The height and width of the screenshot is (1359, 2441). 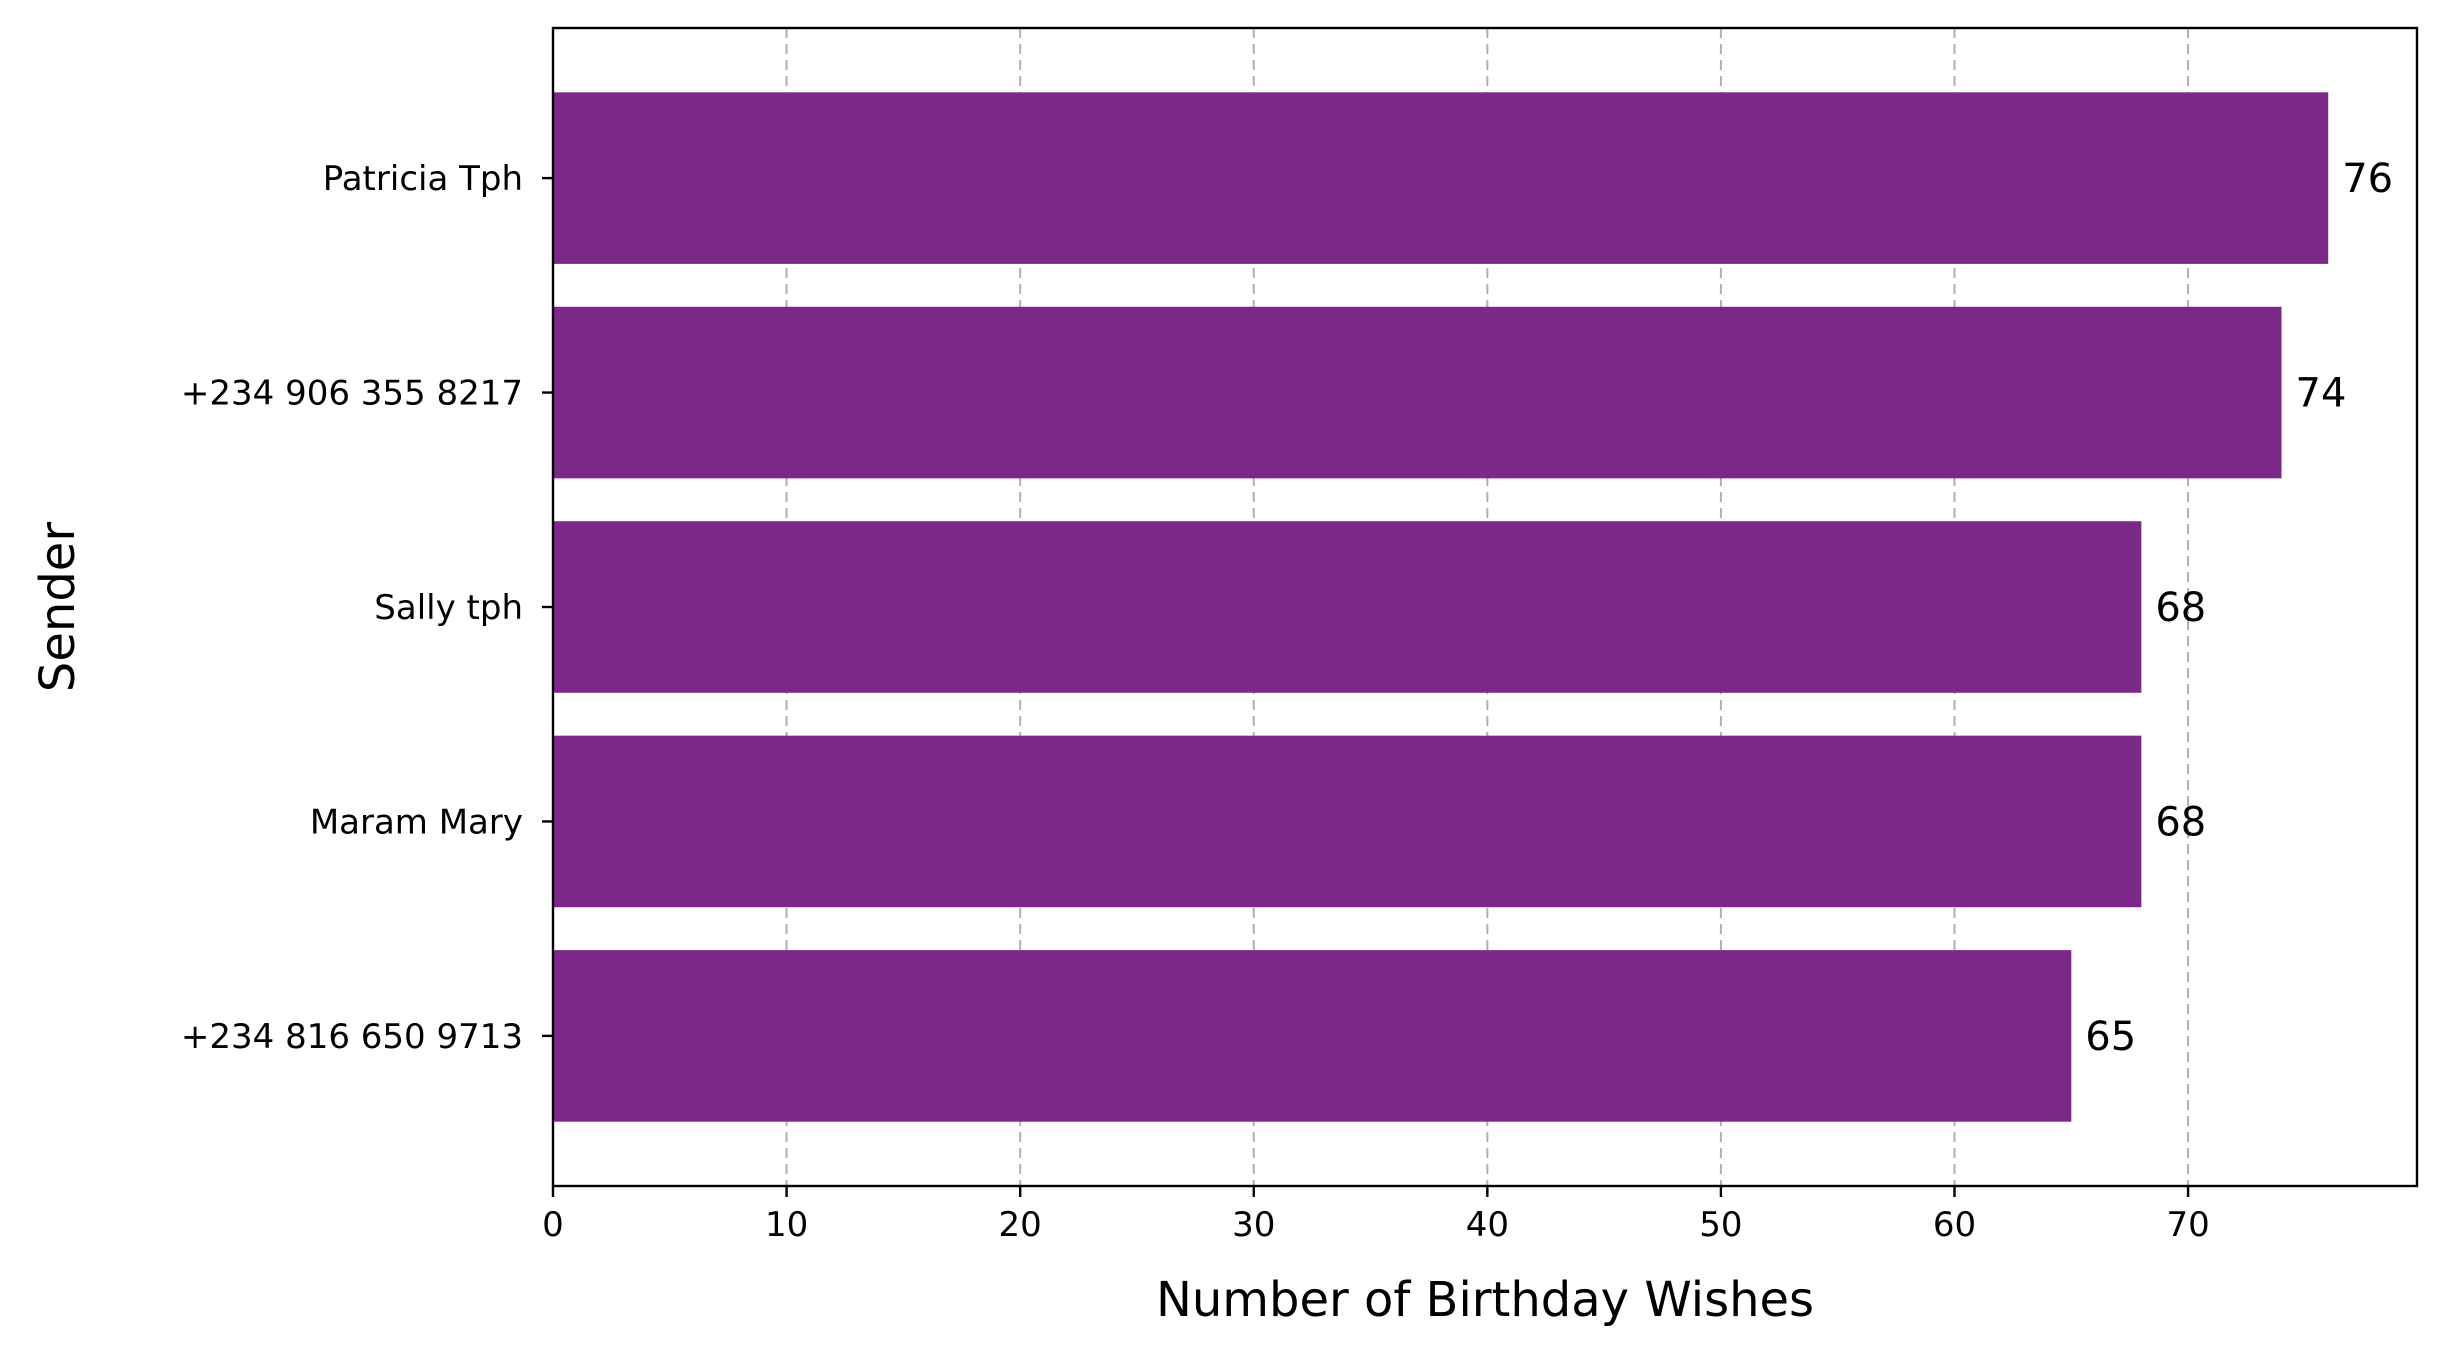 What do you see at coordinates (416, 822) in the screenshot?
I see `y-tick-label: Maram Mary` at bounding box center [416, 822].